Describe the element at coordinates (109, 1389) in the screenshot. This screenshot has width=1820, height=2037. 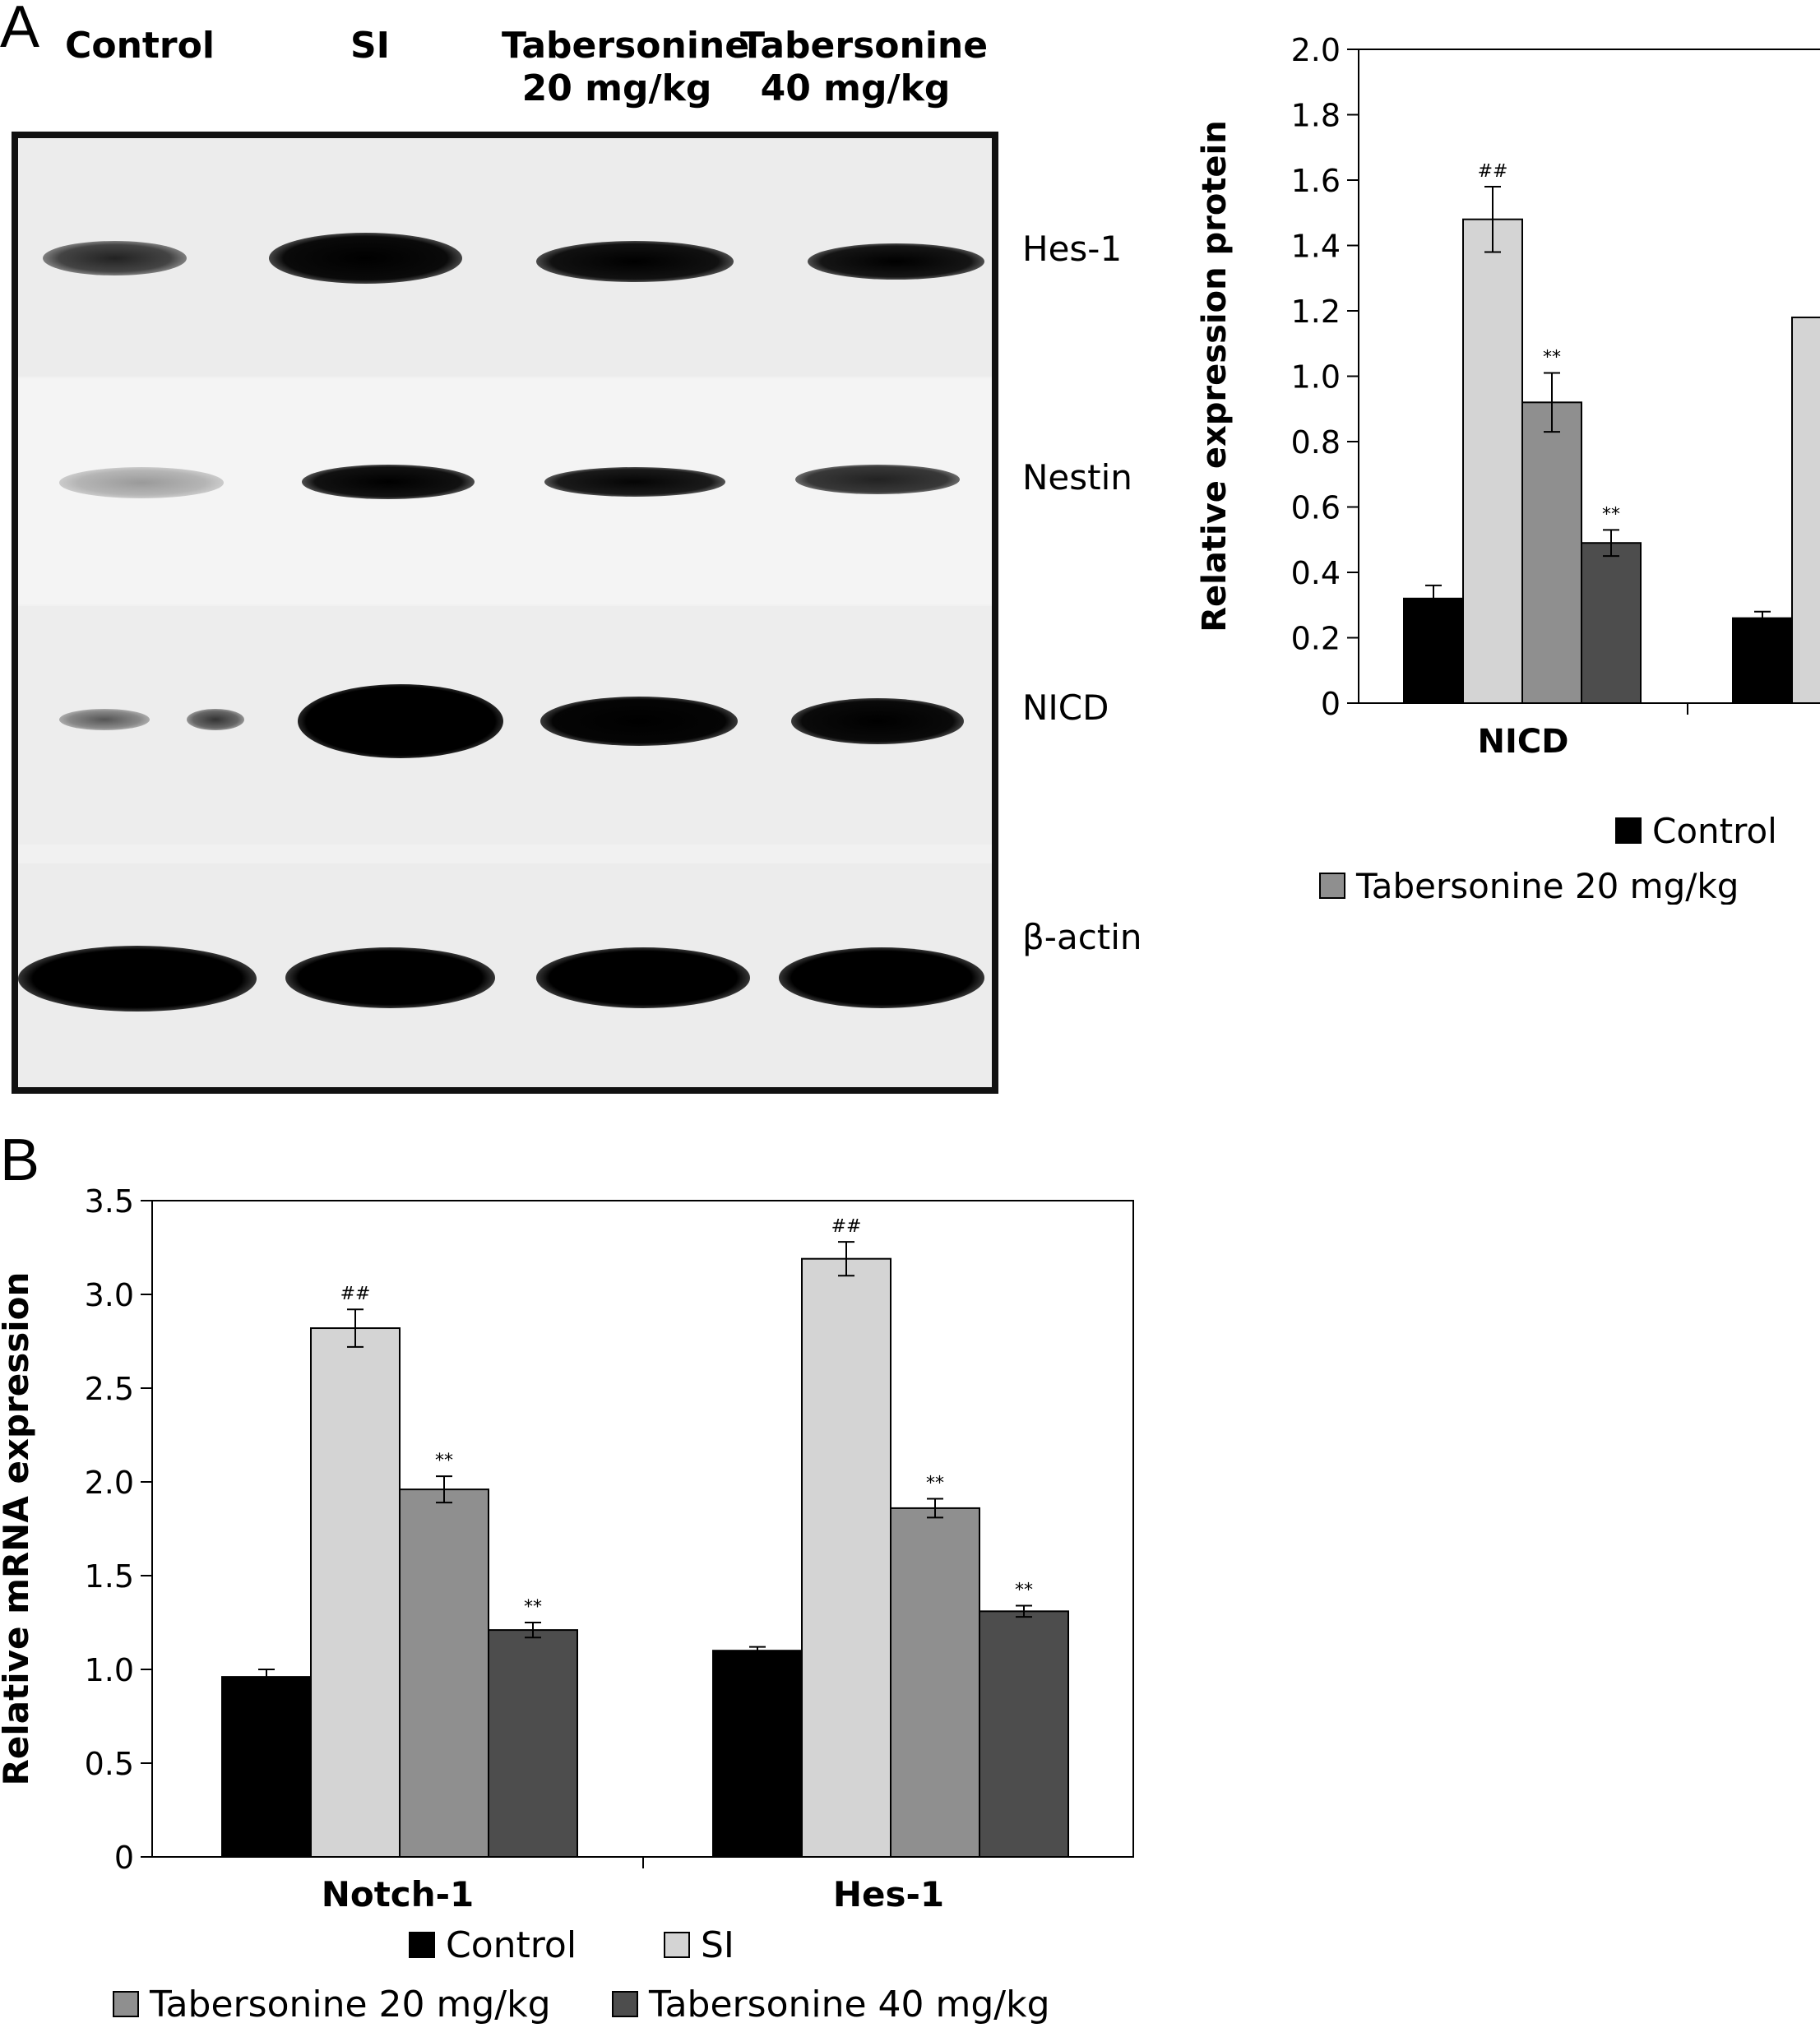
I see `y-tick-label: 2.5` at that location.